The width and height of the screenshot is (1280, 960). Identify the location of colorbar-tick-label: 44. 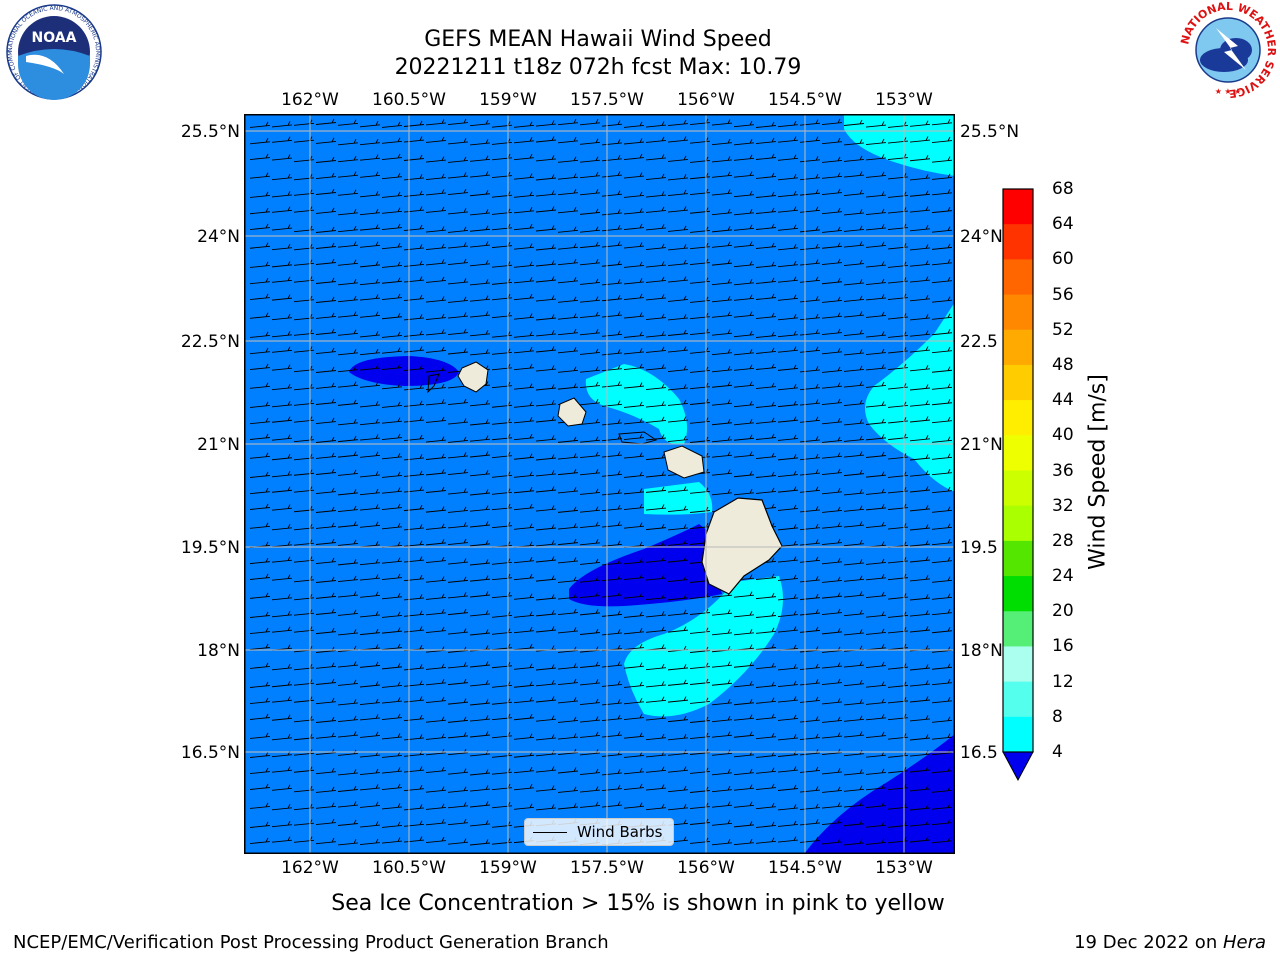
(1063, 400).